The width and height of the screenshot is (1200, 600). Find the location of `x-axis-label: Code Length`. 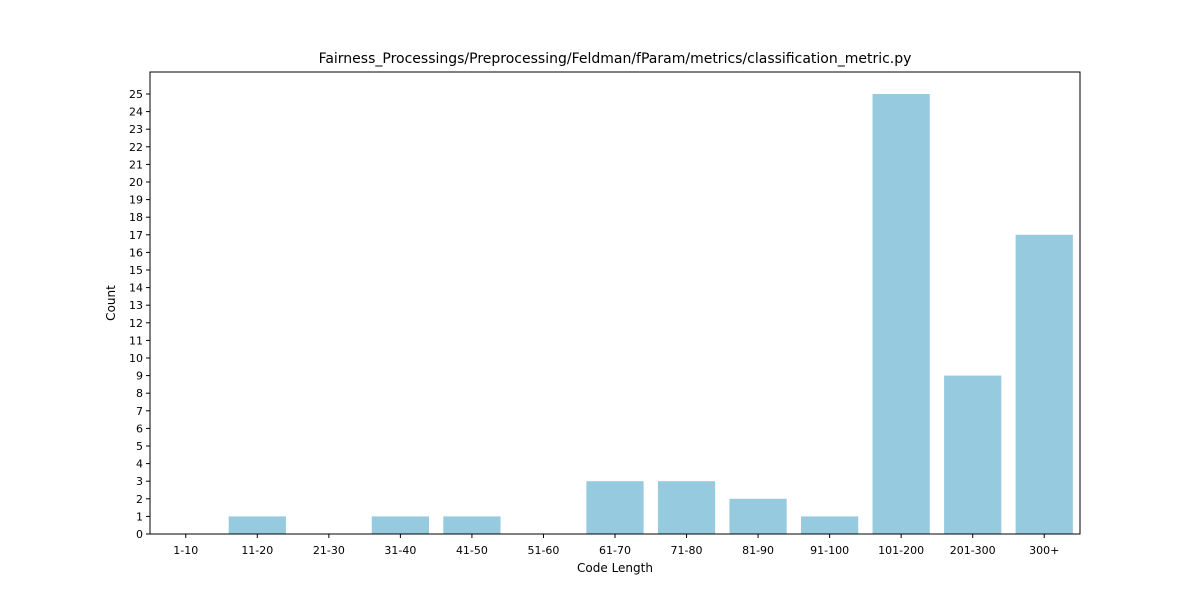

x-axis-label: Code Length is located at coordinates (615, 568).